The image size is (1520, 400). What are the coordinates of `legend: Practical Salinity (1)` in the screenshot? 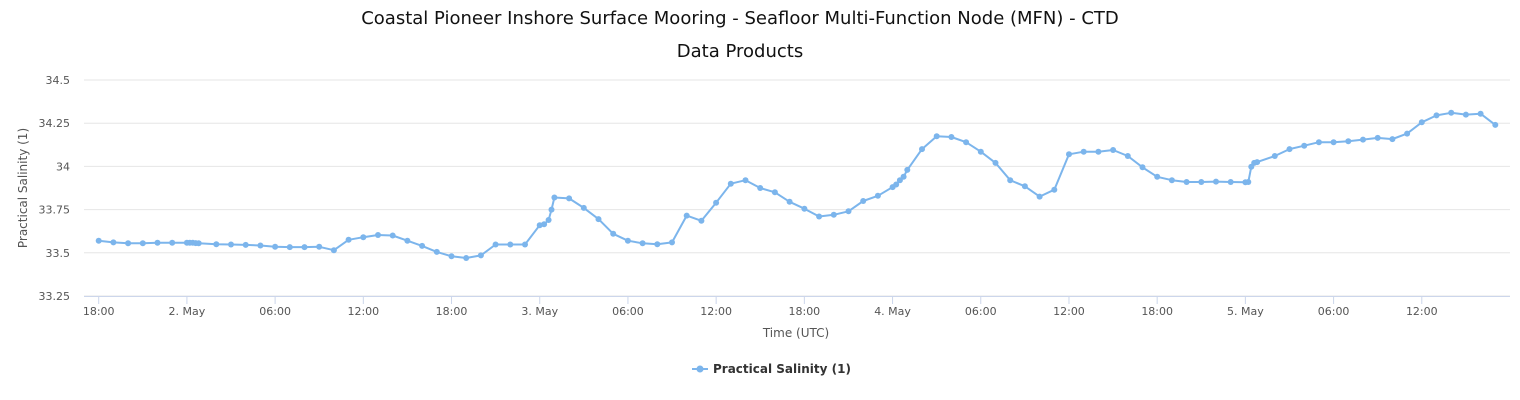 It's located at (771, 369).